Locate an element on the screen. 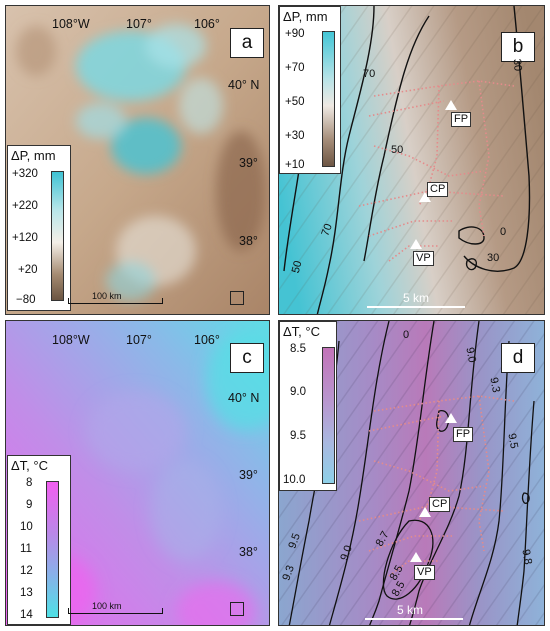 This screenshot has height=631, width=550. legend-tick: +30 is located at coordinates (295, 136).